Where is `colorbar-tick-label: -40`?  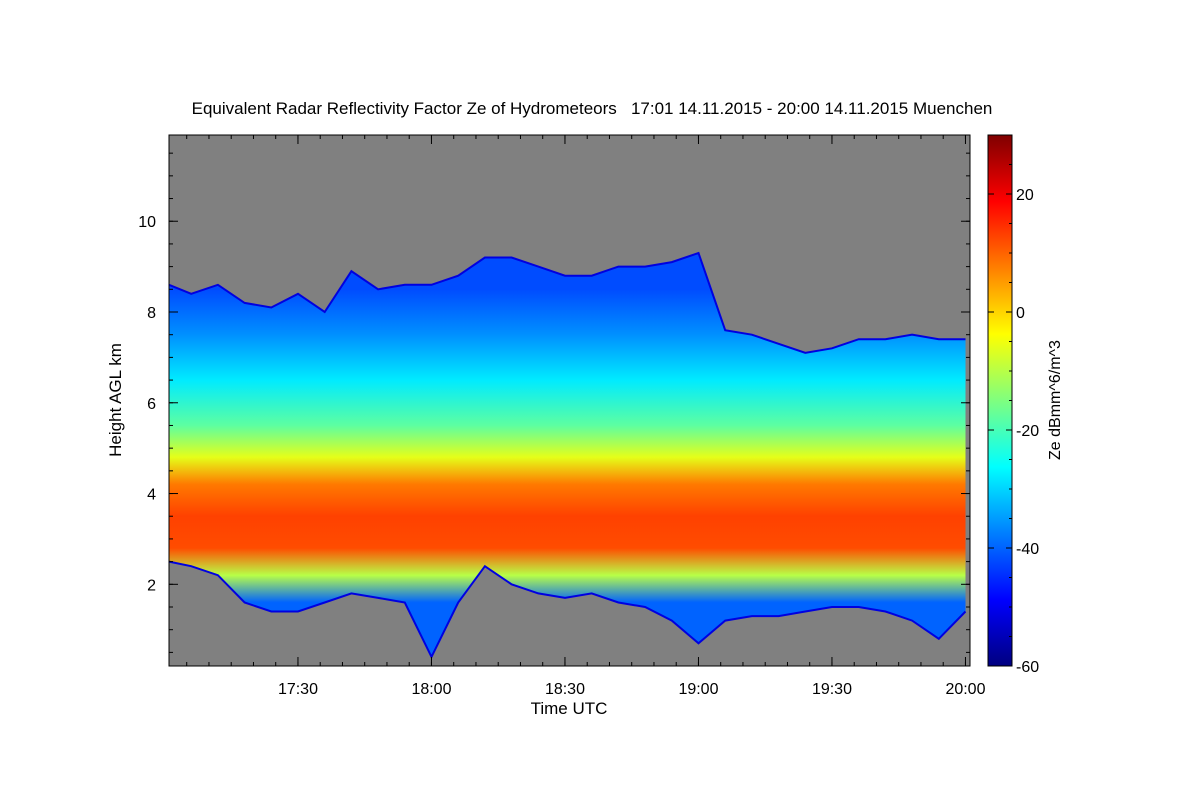 colorbar-tick-label: -40 is located at coordinates (1027, 549).